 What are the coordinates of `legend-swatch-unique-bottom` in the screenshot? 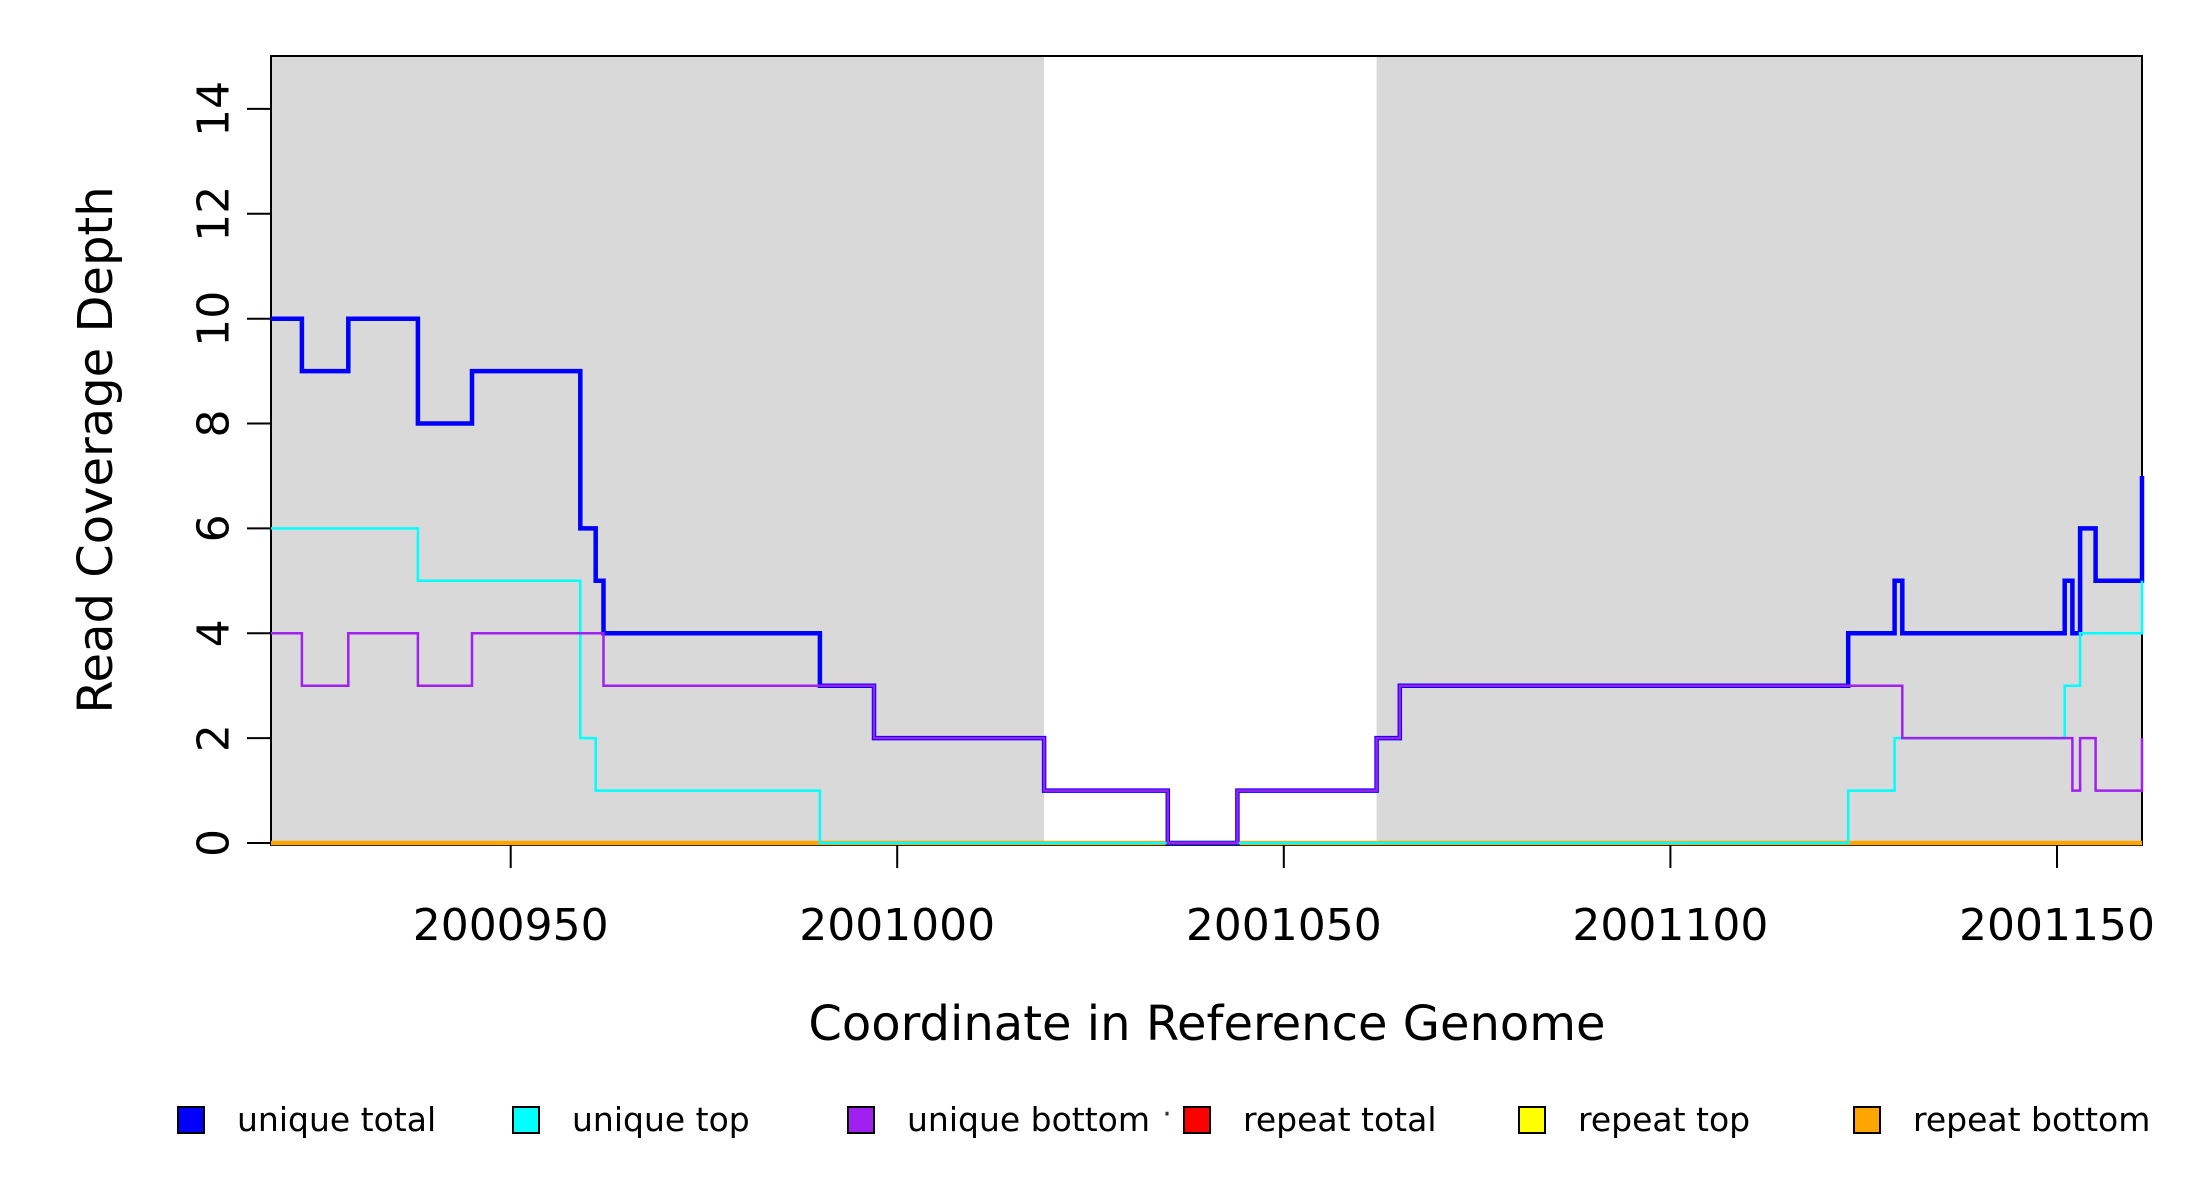 It's located at (861, 1120).